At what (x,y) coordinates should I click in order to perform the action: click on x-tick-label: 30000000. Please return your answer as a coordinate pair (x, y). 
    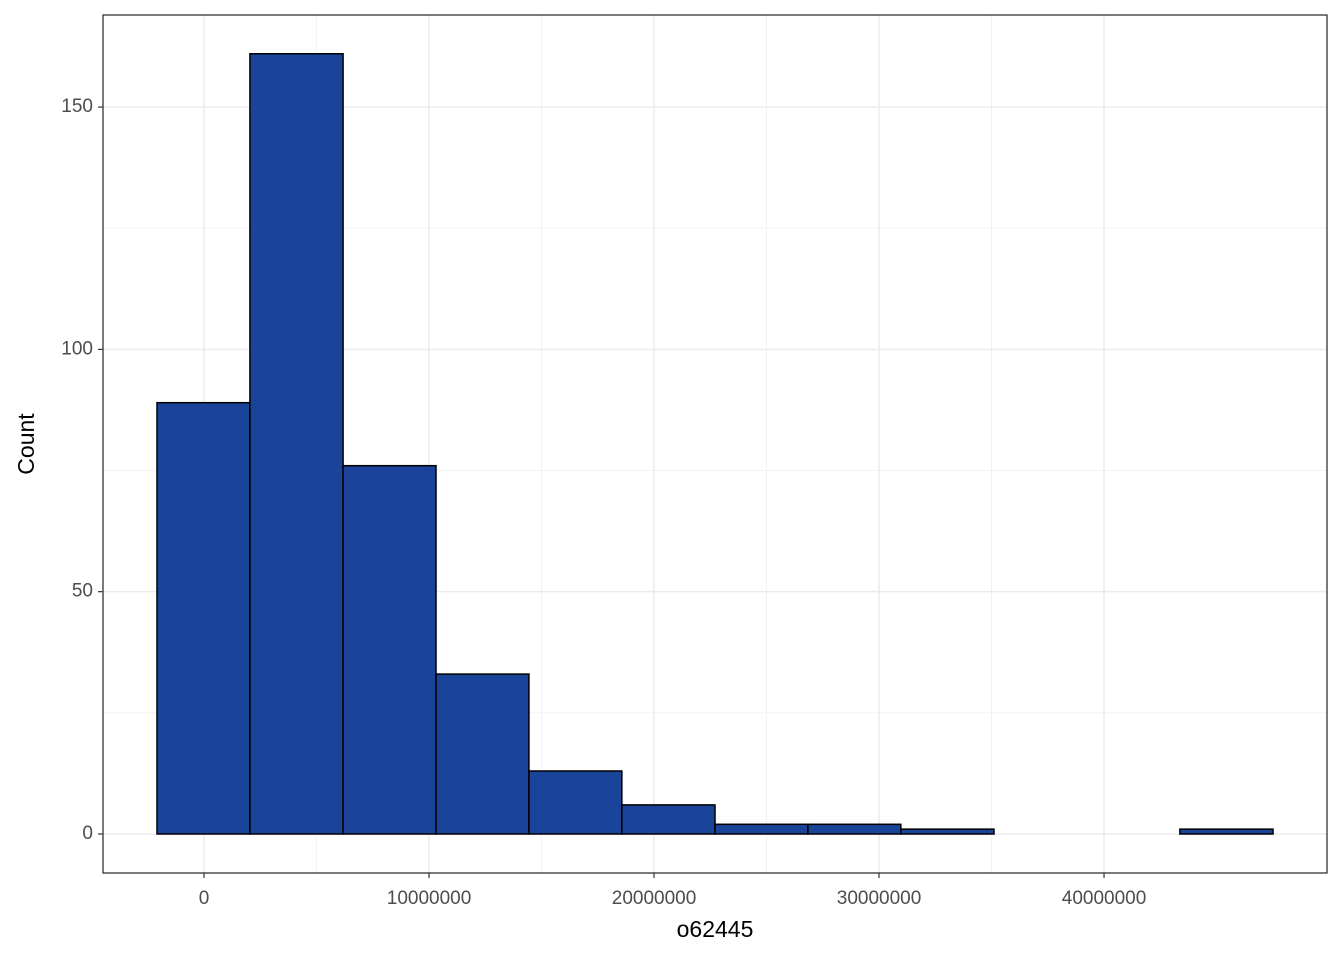
    Looking at the image, I should click on (879, 898).